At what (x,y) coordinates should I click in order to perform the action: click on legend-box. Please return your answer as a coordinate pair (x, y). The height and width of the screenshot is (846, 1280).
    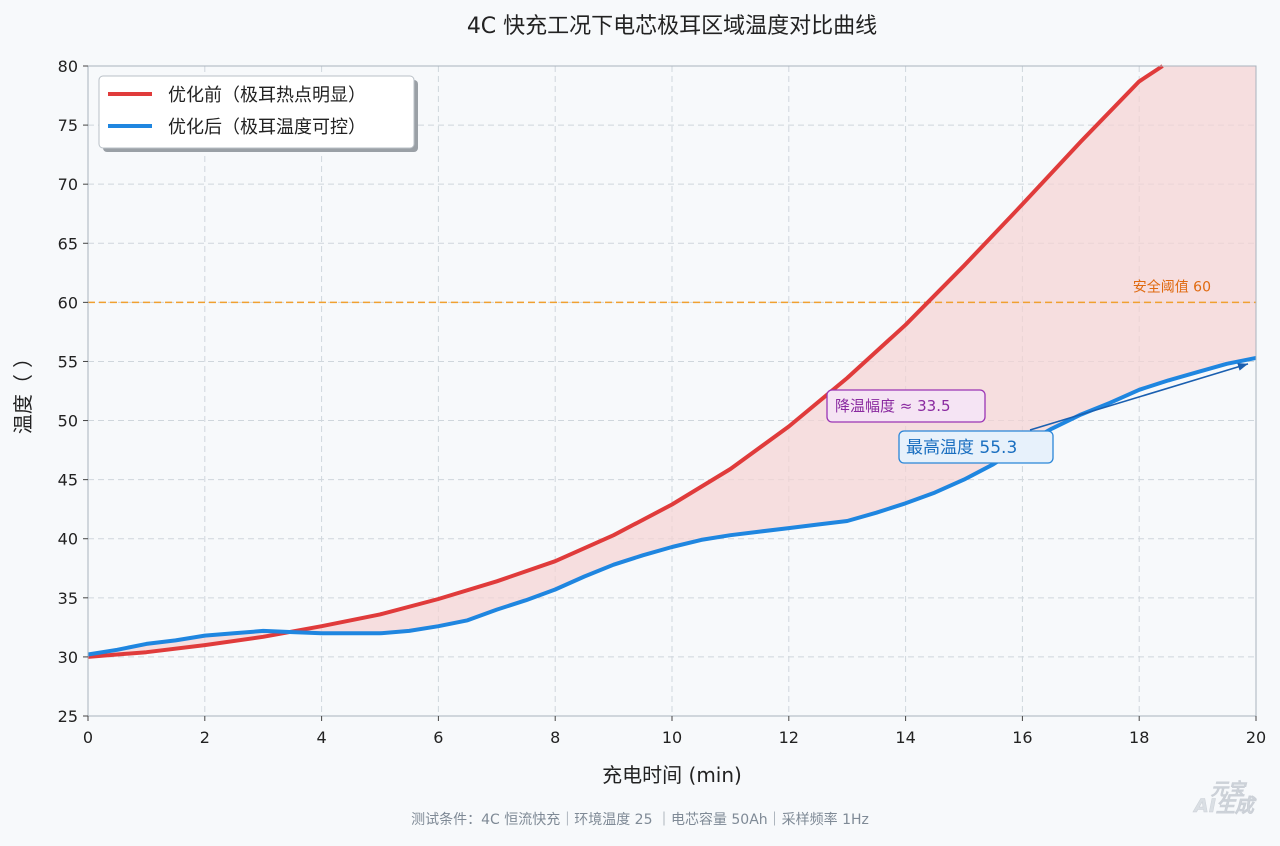
    Looking at the image, I should click on (256, 112).